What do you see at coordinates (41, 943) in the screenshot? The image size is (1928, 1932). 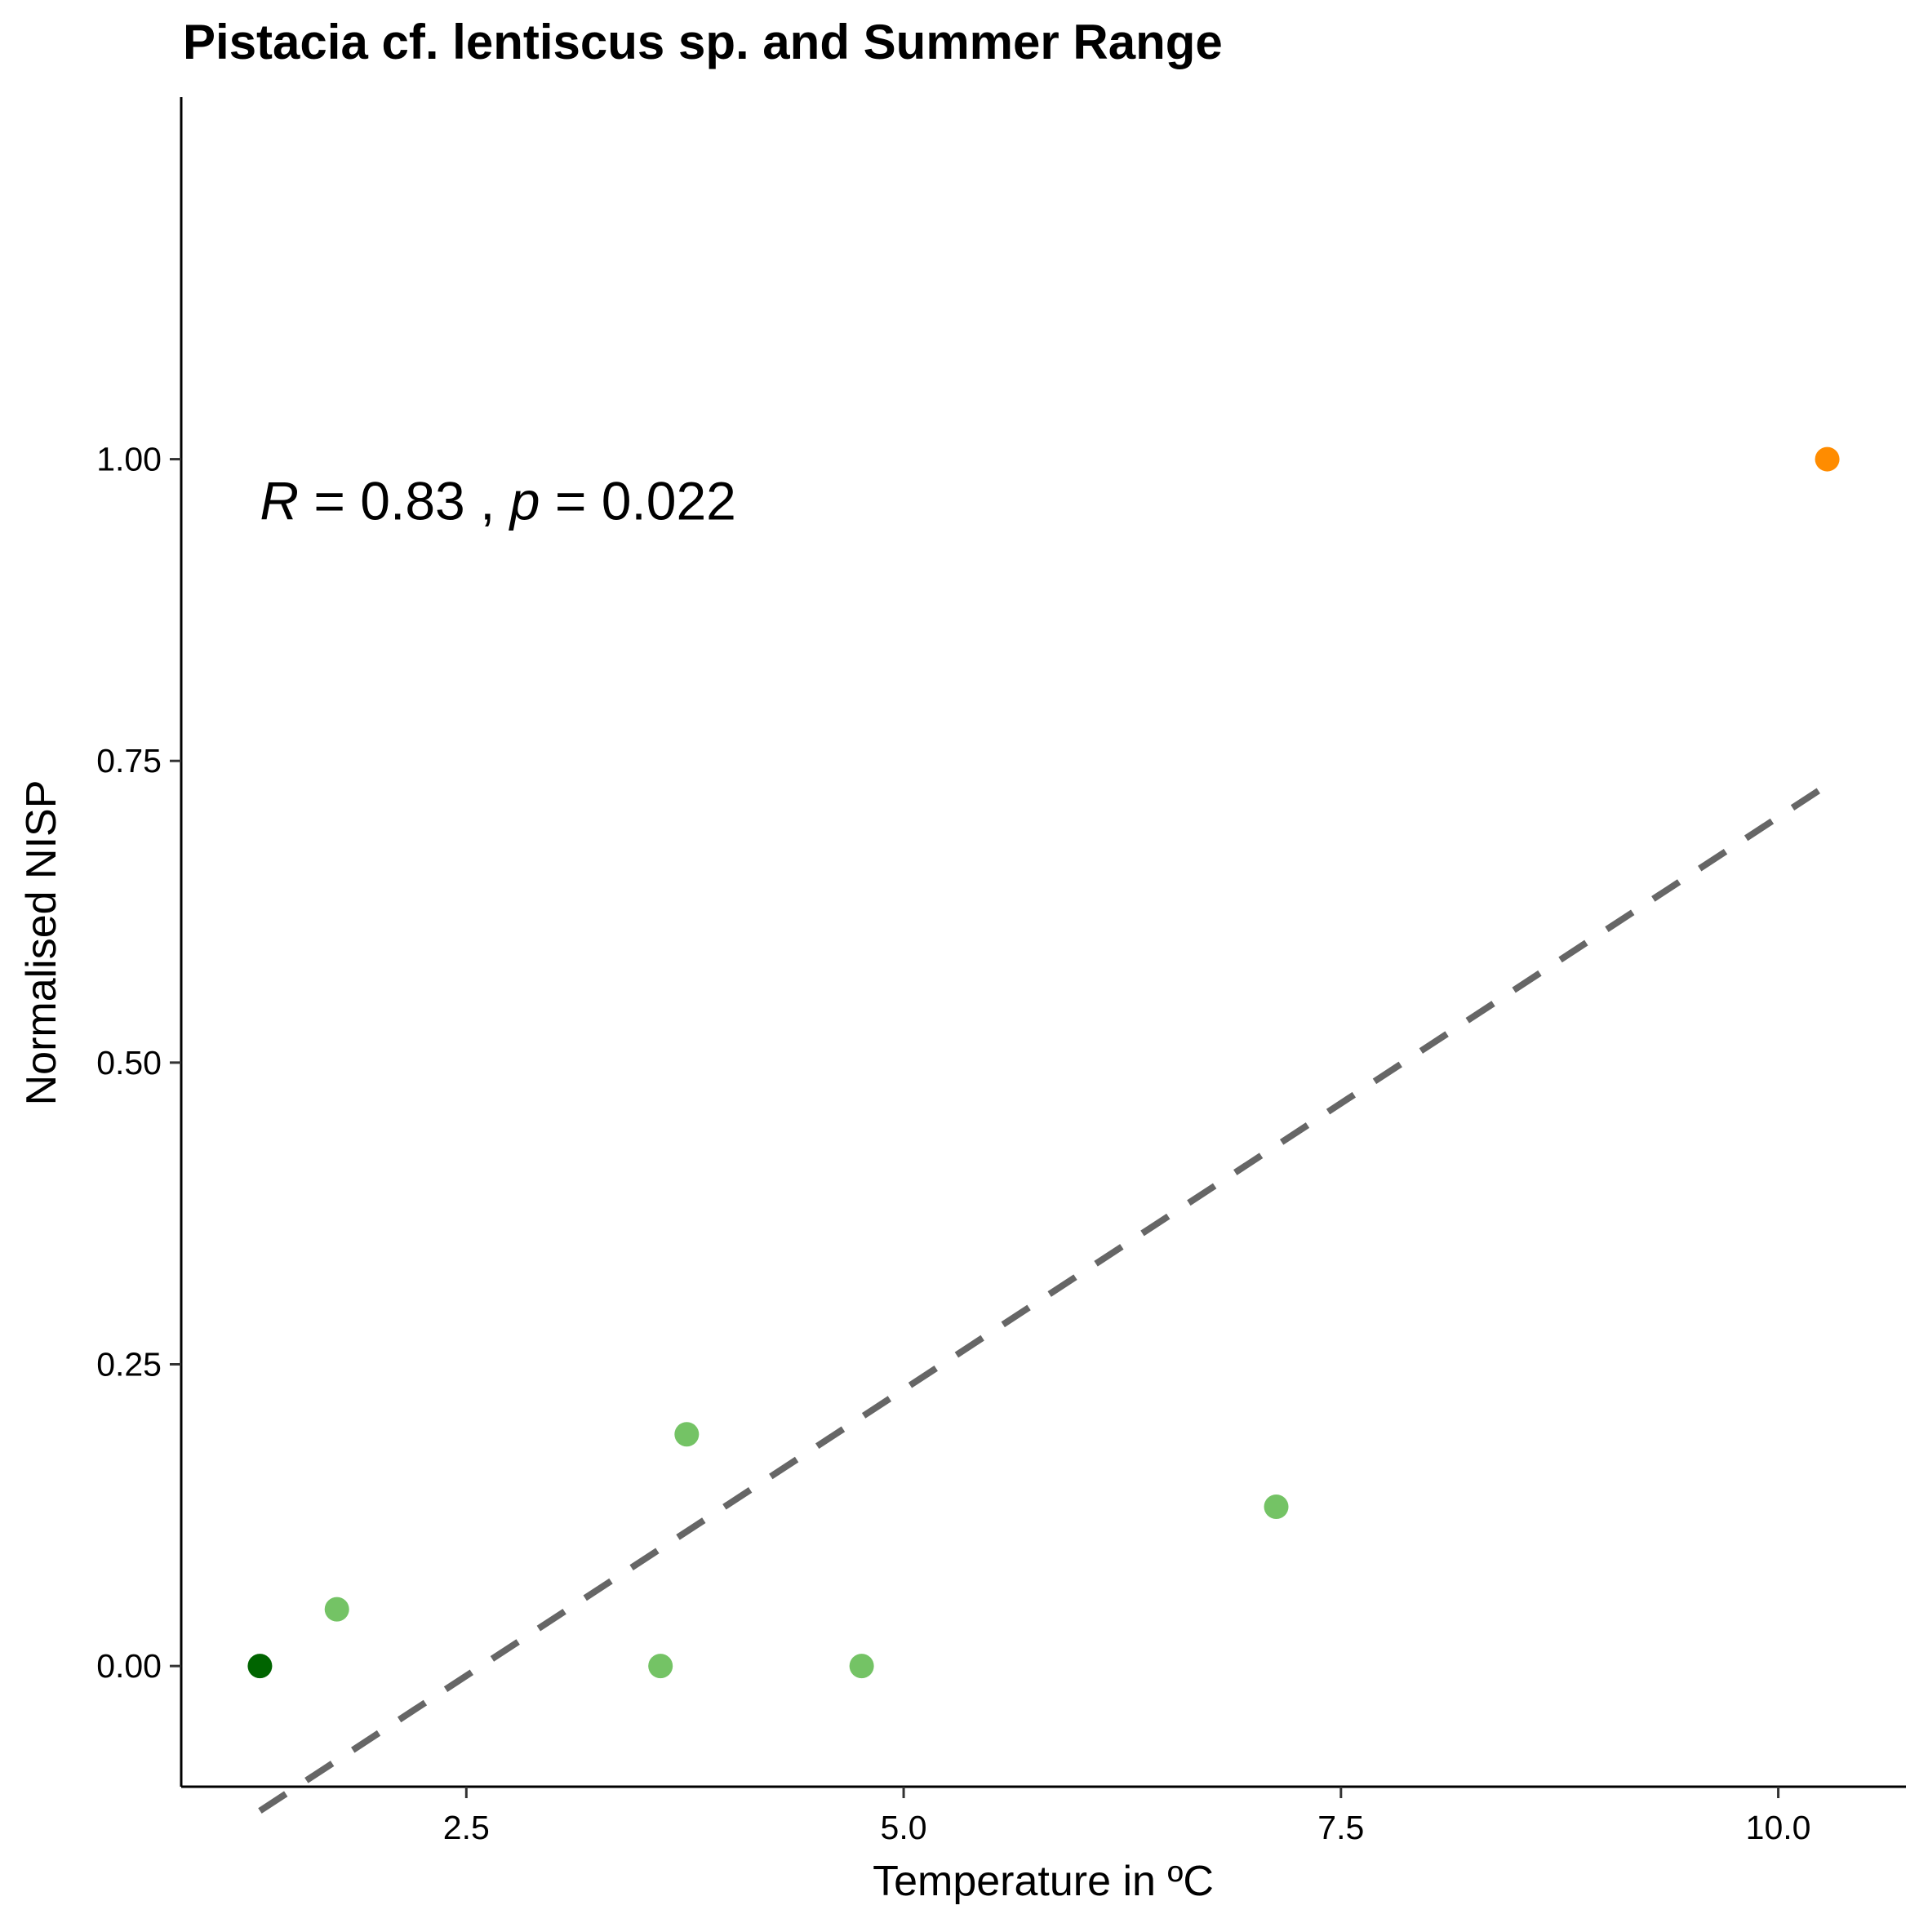 I see `y-axis-title: Normalised NISP` at bounding box center [41, 943].